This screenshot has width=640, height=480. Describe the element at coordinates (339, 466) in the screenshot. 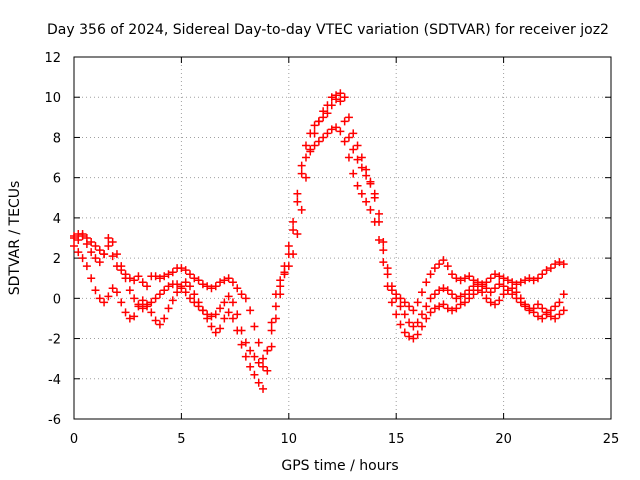

I see `x-axis-label: GPS time / hours` at that location.